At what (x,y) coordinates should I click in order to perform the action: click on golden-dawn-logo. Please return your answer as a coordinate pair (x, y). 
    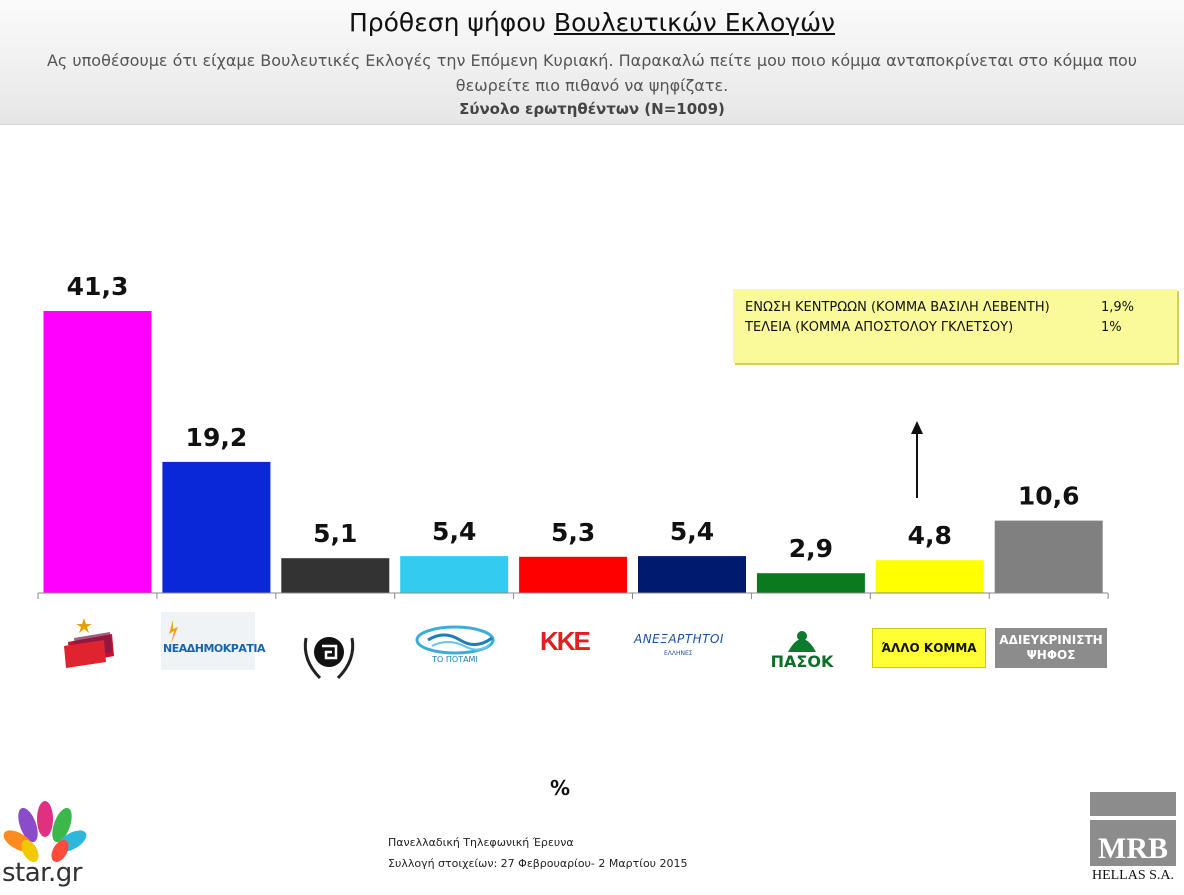
    Looking at the image, I should click on (329, 655).